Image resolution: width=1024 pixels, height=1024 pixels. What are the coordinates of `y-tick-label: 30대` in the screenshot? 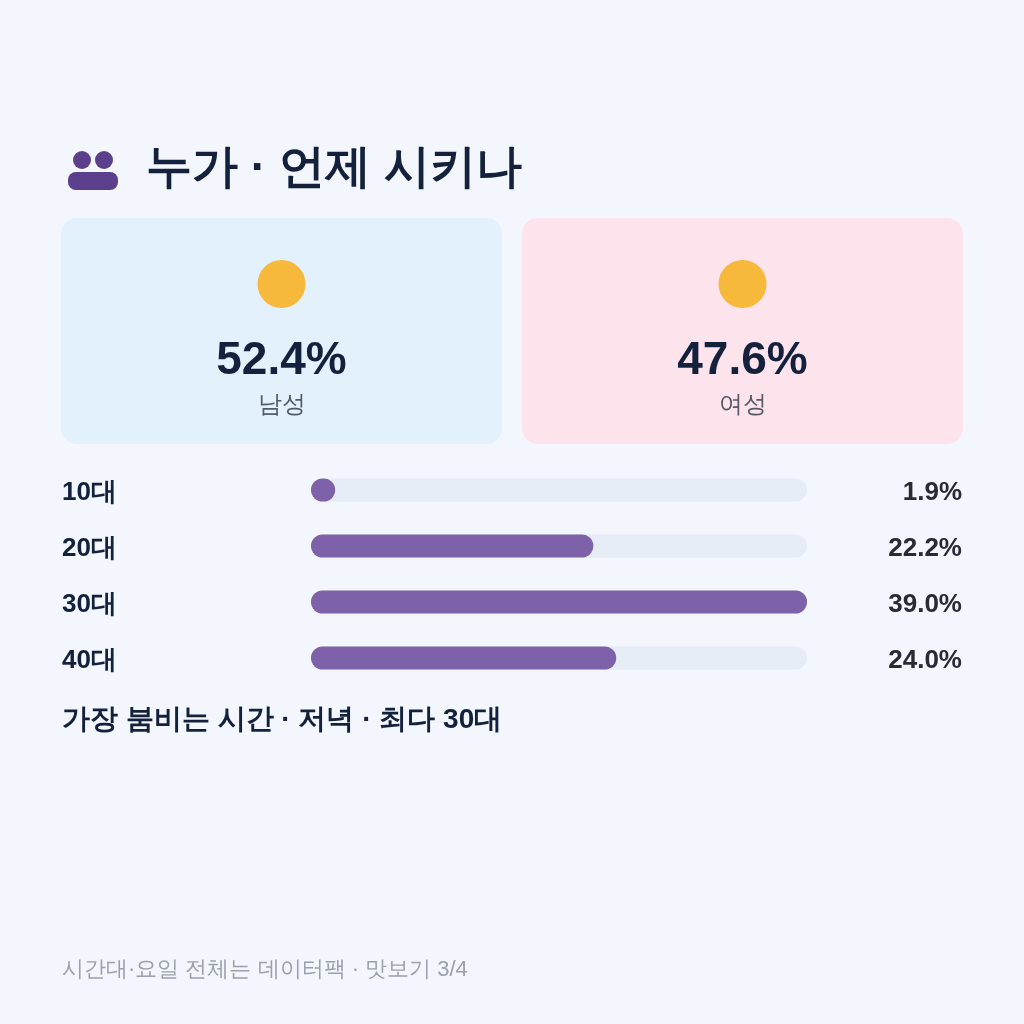 It's located at (89, 603).